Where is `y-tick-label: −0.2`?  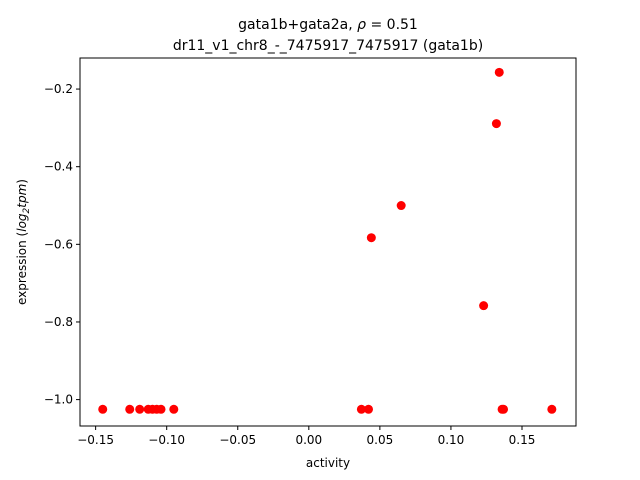 y-tick-label: −0.2 is located at coordinates (58, 89).